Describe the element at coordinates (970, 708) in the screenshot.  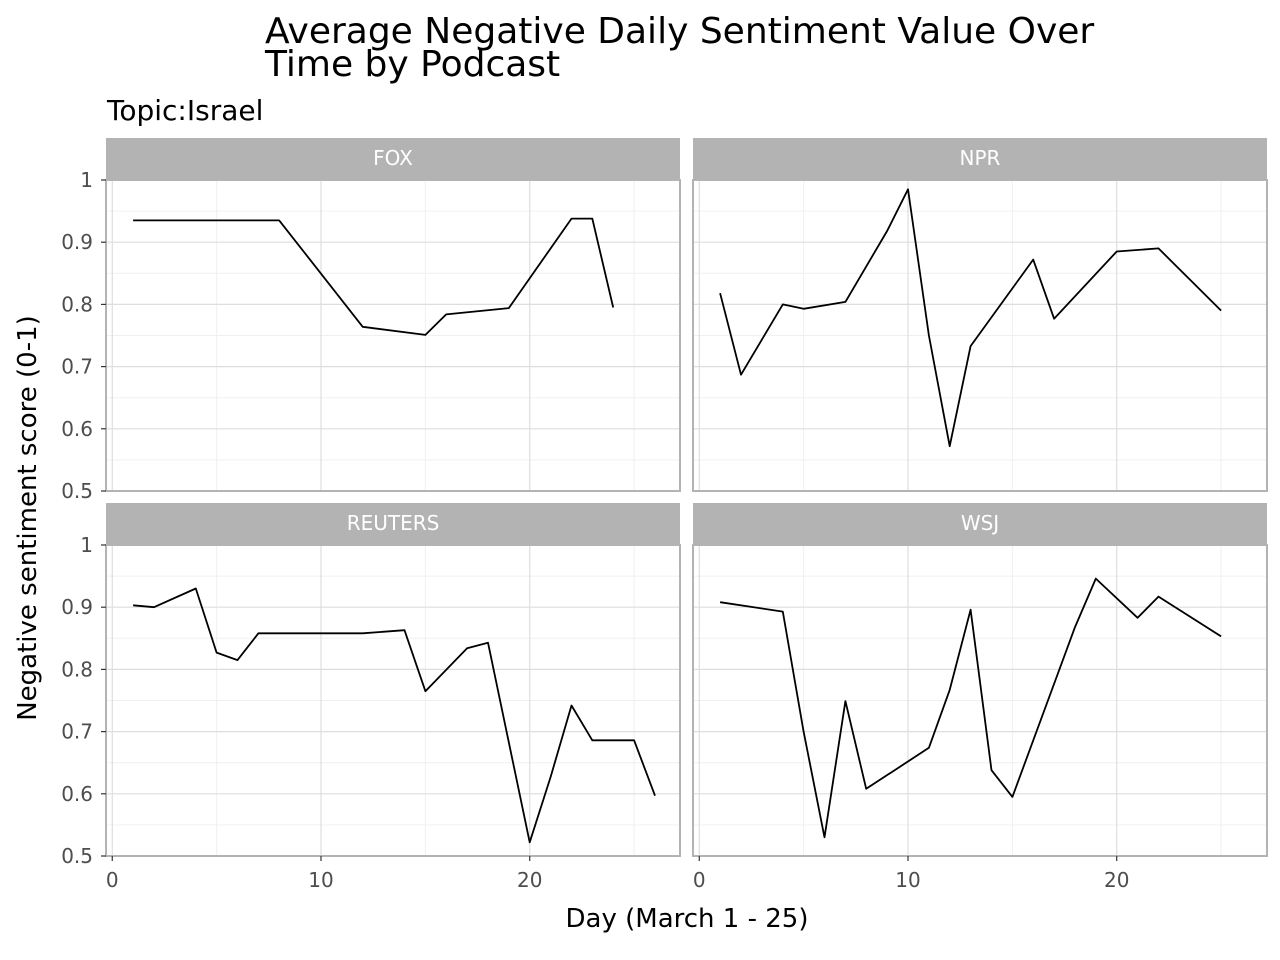
I see `series-line-wsj` at that location.